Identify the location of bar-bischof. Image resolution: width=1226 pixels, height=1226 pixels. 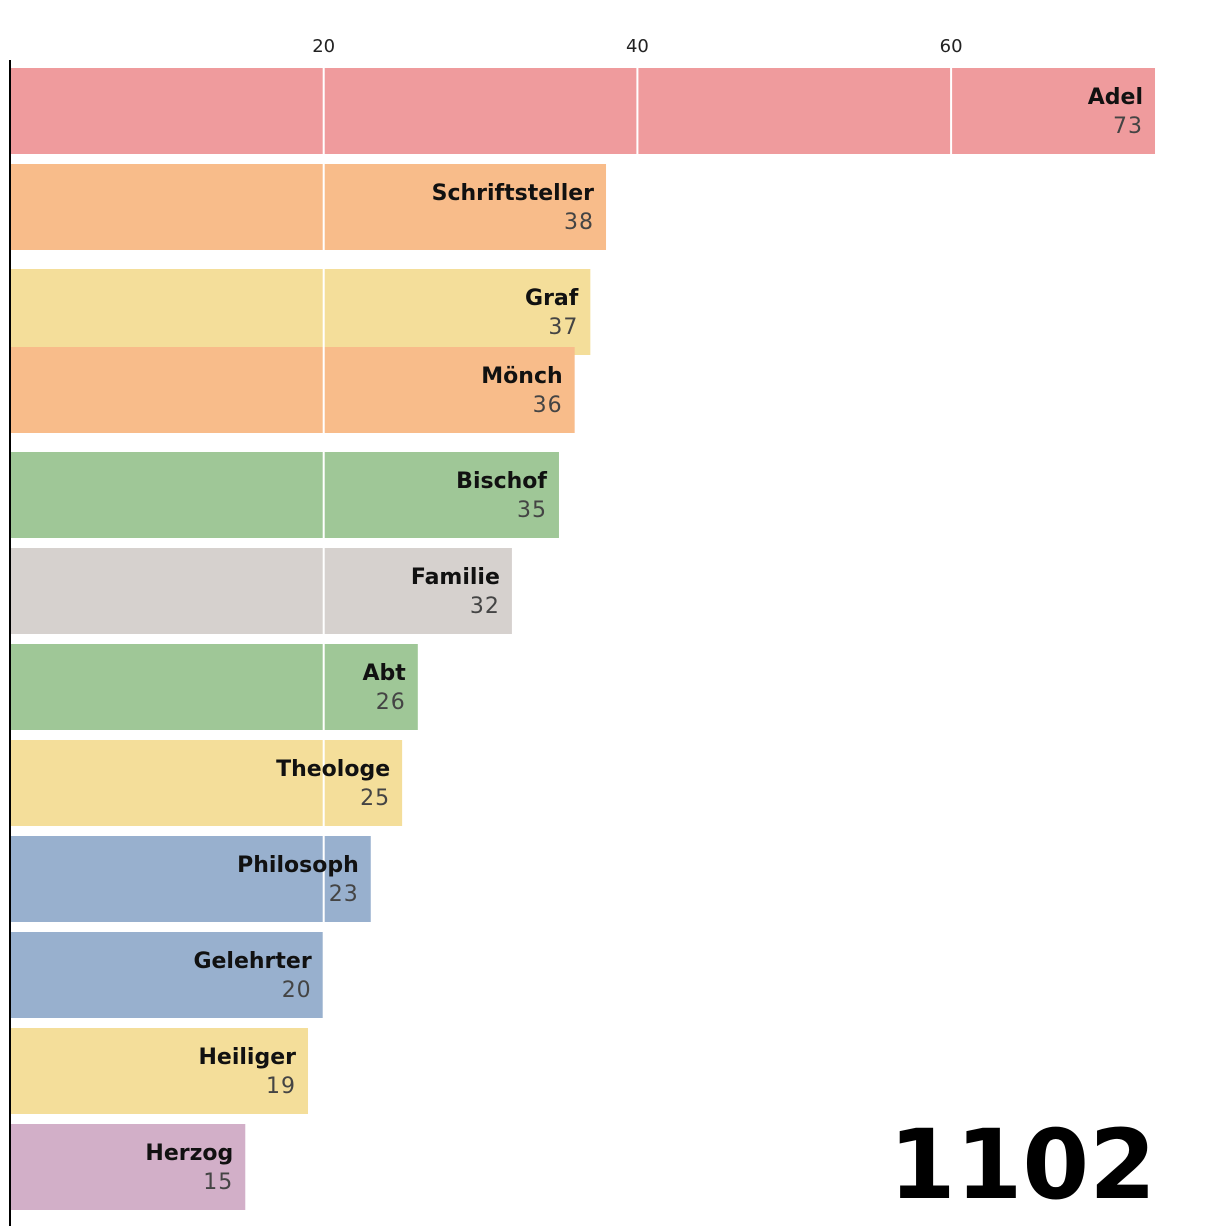
(284, 495).